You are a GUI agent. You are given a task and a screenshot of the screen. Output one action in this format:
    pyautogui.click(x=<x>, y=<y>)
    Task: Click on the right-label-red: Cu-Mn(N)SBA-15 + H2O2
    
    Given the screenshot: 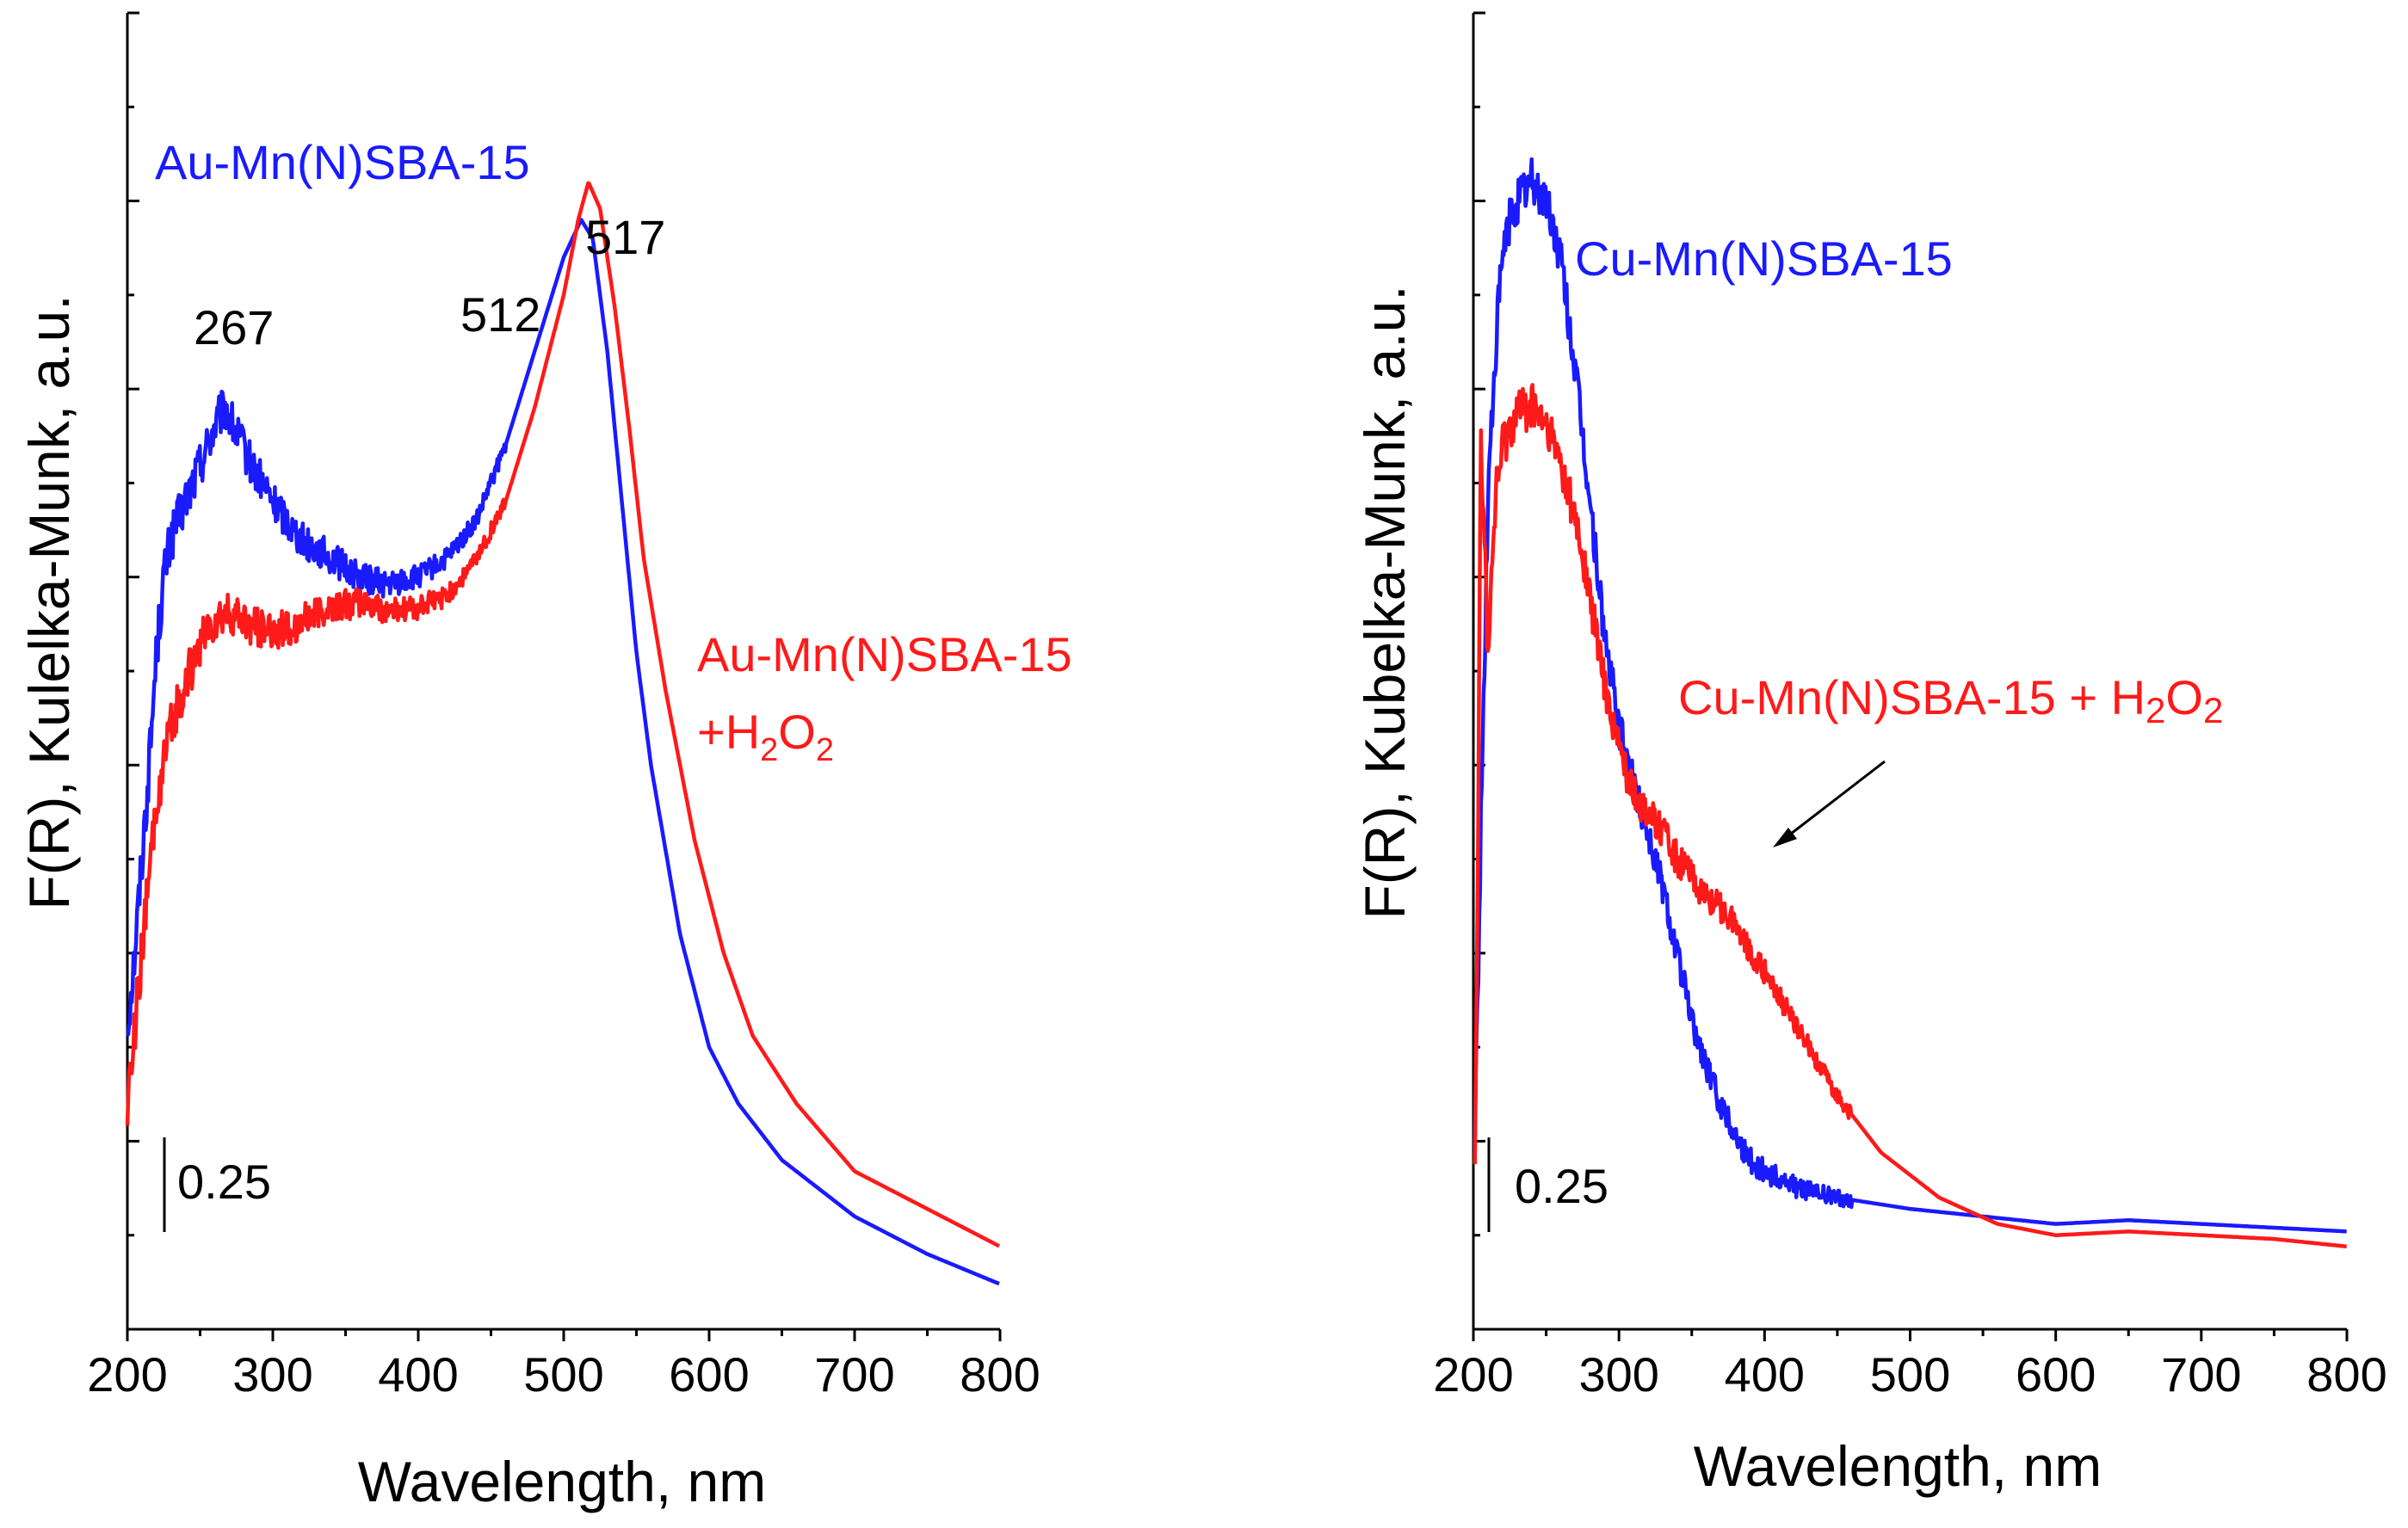 What is the action you would take?
    pyautogui.click(x=1951, y=700)
    